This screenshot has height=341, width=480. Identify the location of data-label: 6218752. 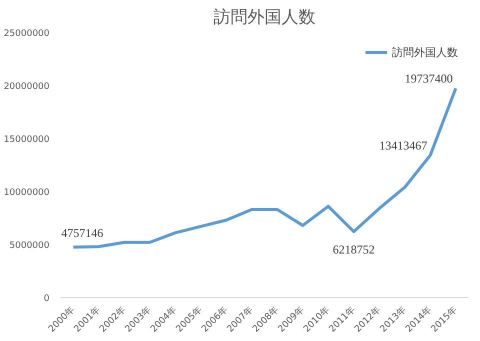
(353, 249).